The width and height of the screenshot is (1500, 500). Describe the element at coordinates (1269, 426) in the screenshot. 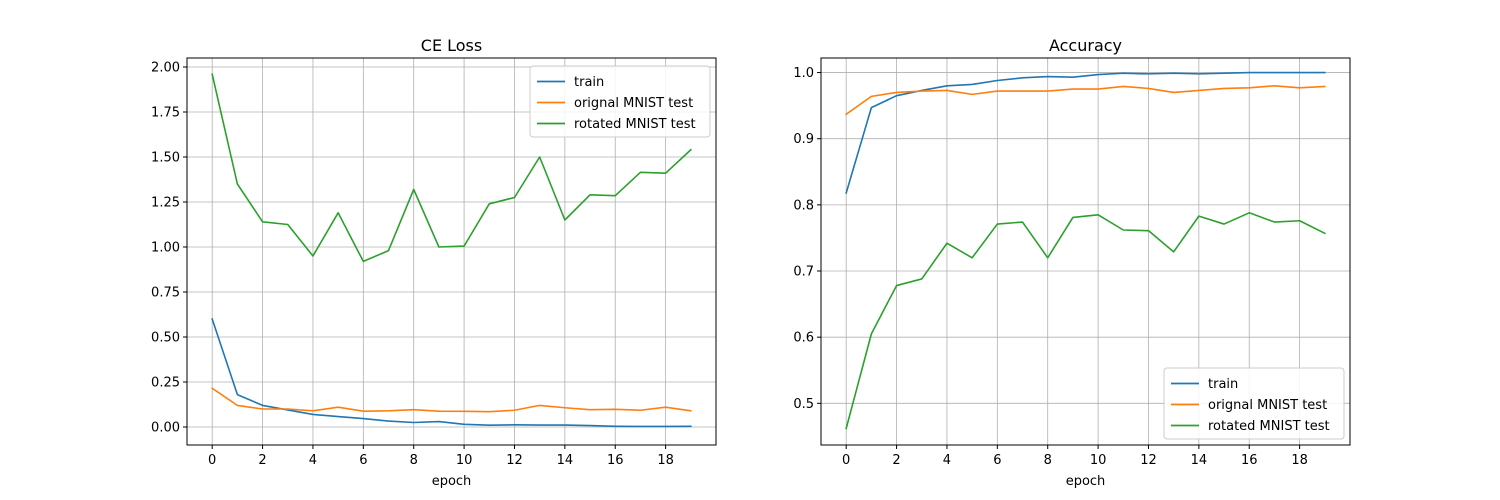

I see `accuracy-legend-label-2: rotated MNIST test` at that location.